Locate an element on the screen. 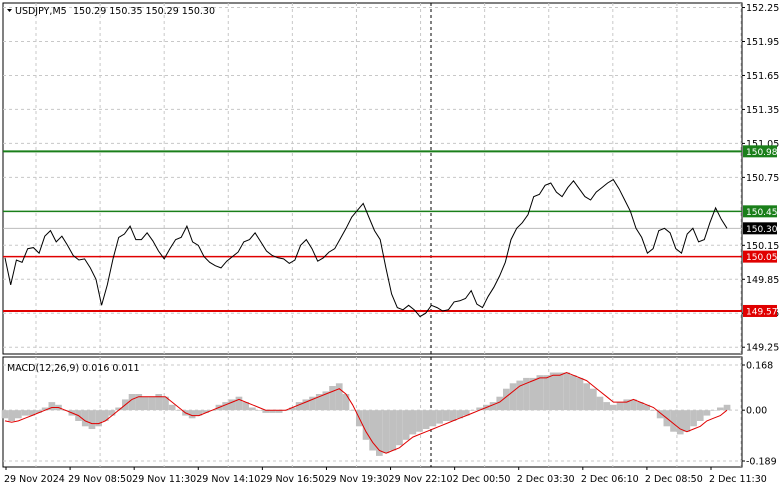 The width and height of the screenshot is (781, 489). price-tick-label: 149.25 is located at coordinates (762, 348).